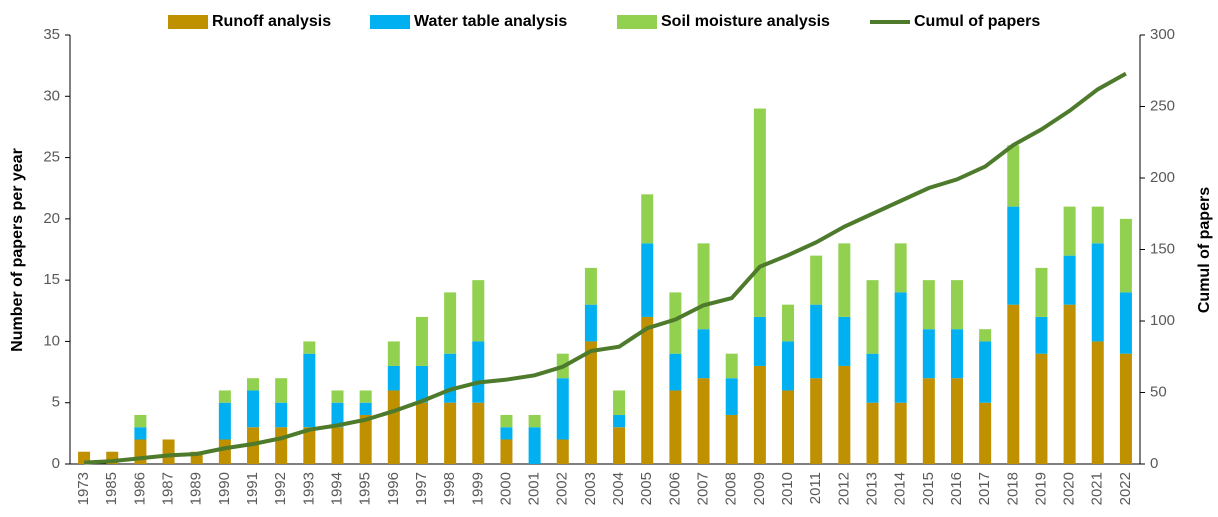 Image resolution: width=1218 pixels, height=517 pixels. What do you see at coordinates (618, 488) in the screenshot?
I see `x-tick-label: 2004` at bounding box center [618, 488].